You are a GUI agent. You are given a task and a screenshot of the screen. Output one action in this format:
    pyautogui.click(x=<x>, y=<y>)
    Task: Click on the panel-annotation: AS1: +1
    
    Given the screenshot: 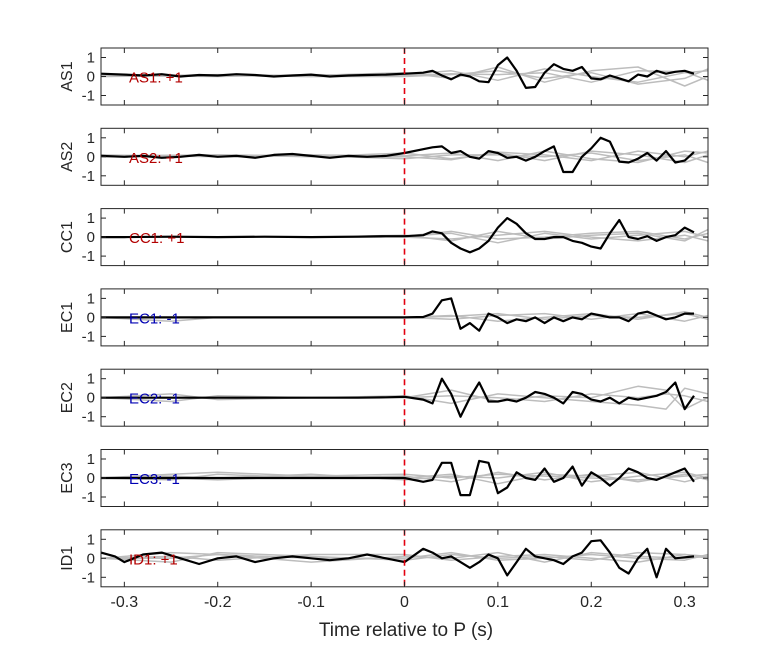 What is the action you would take?
    pyautogui.click(x=156, y=78)
    